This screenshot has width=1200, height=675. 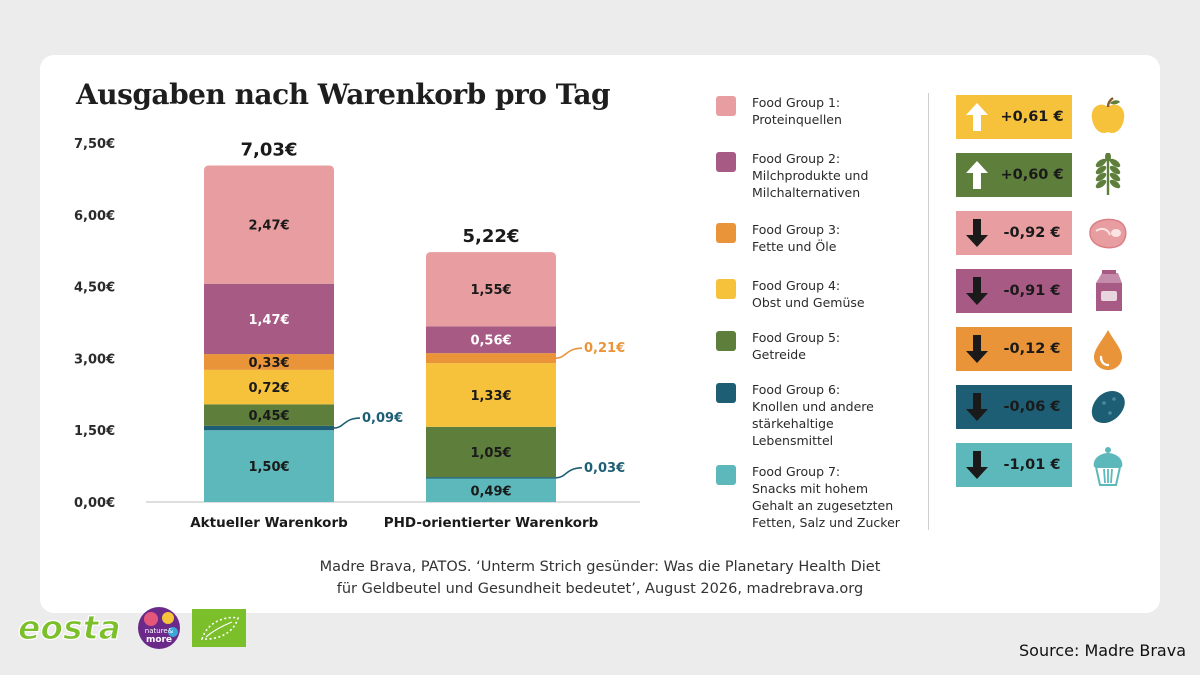 I want to click on category-label: PHD-orientierter Warenkorb, so click(x=491, y=523).